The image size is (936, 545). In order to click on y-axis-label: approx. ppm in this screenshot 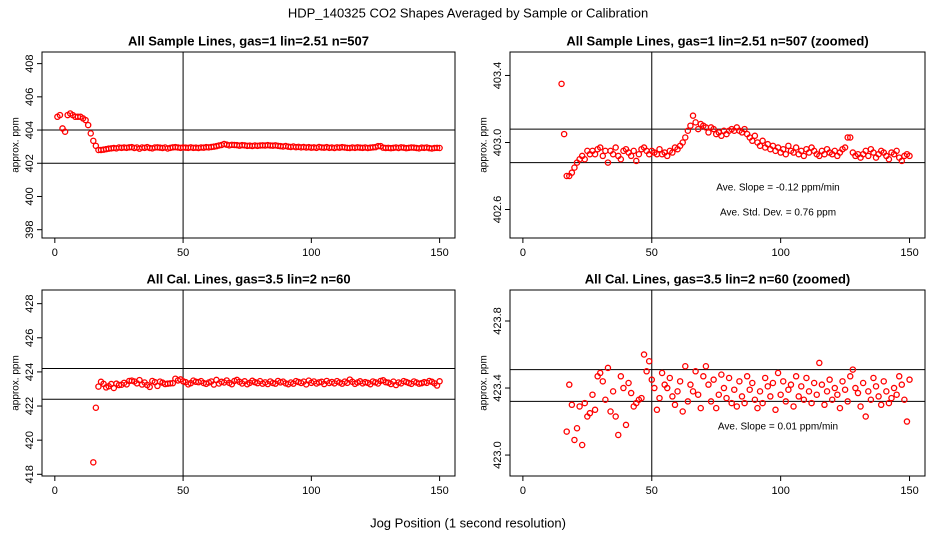, I will do `click(16, 145)`.